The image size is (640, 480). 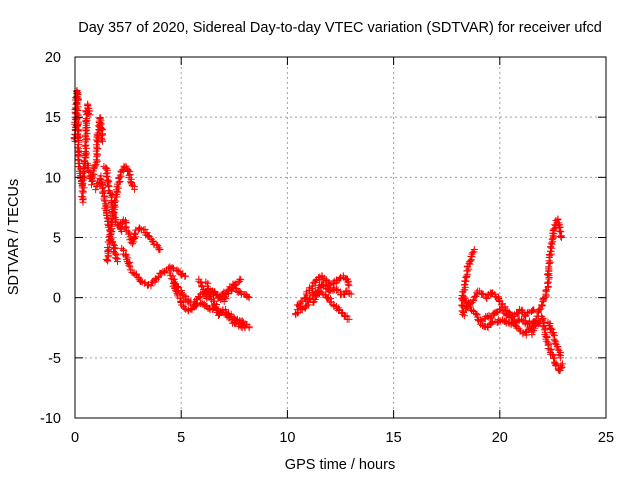 I want to click on y-tick-label: 15, so click(x=53, y=118).